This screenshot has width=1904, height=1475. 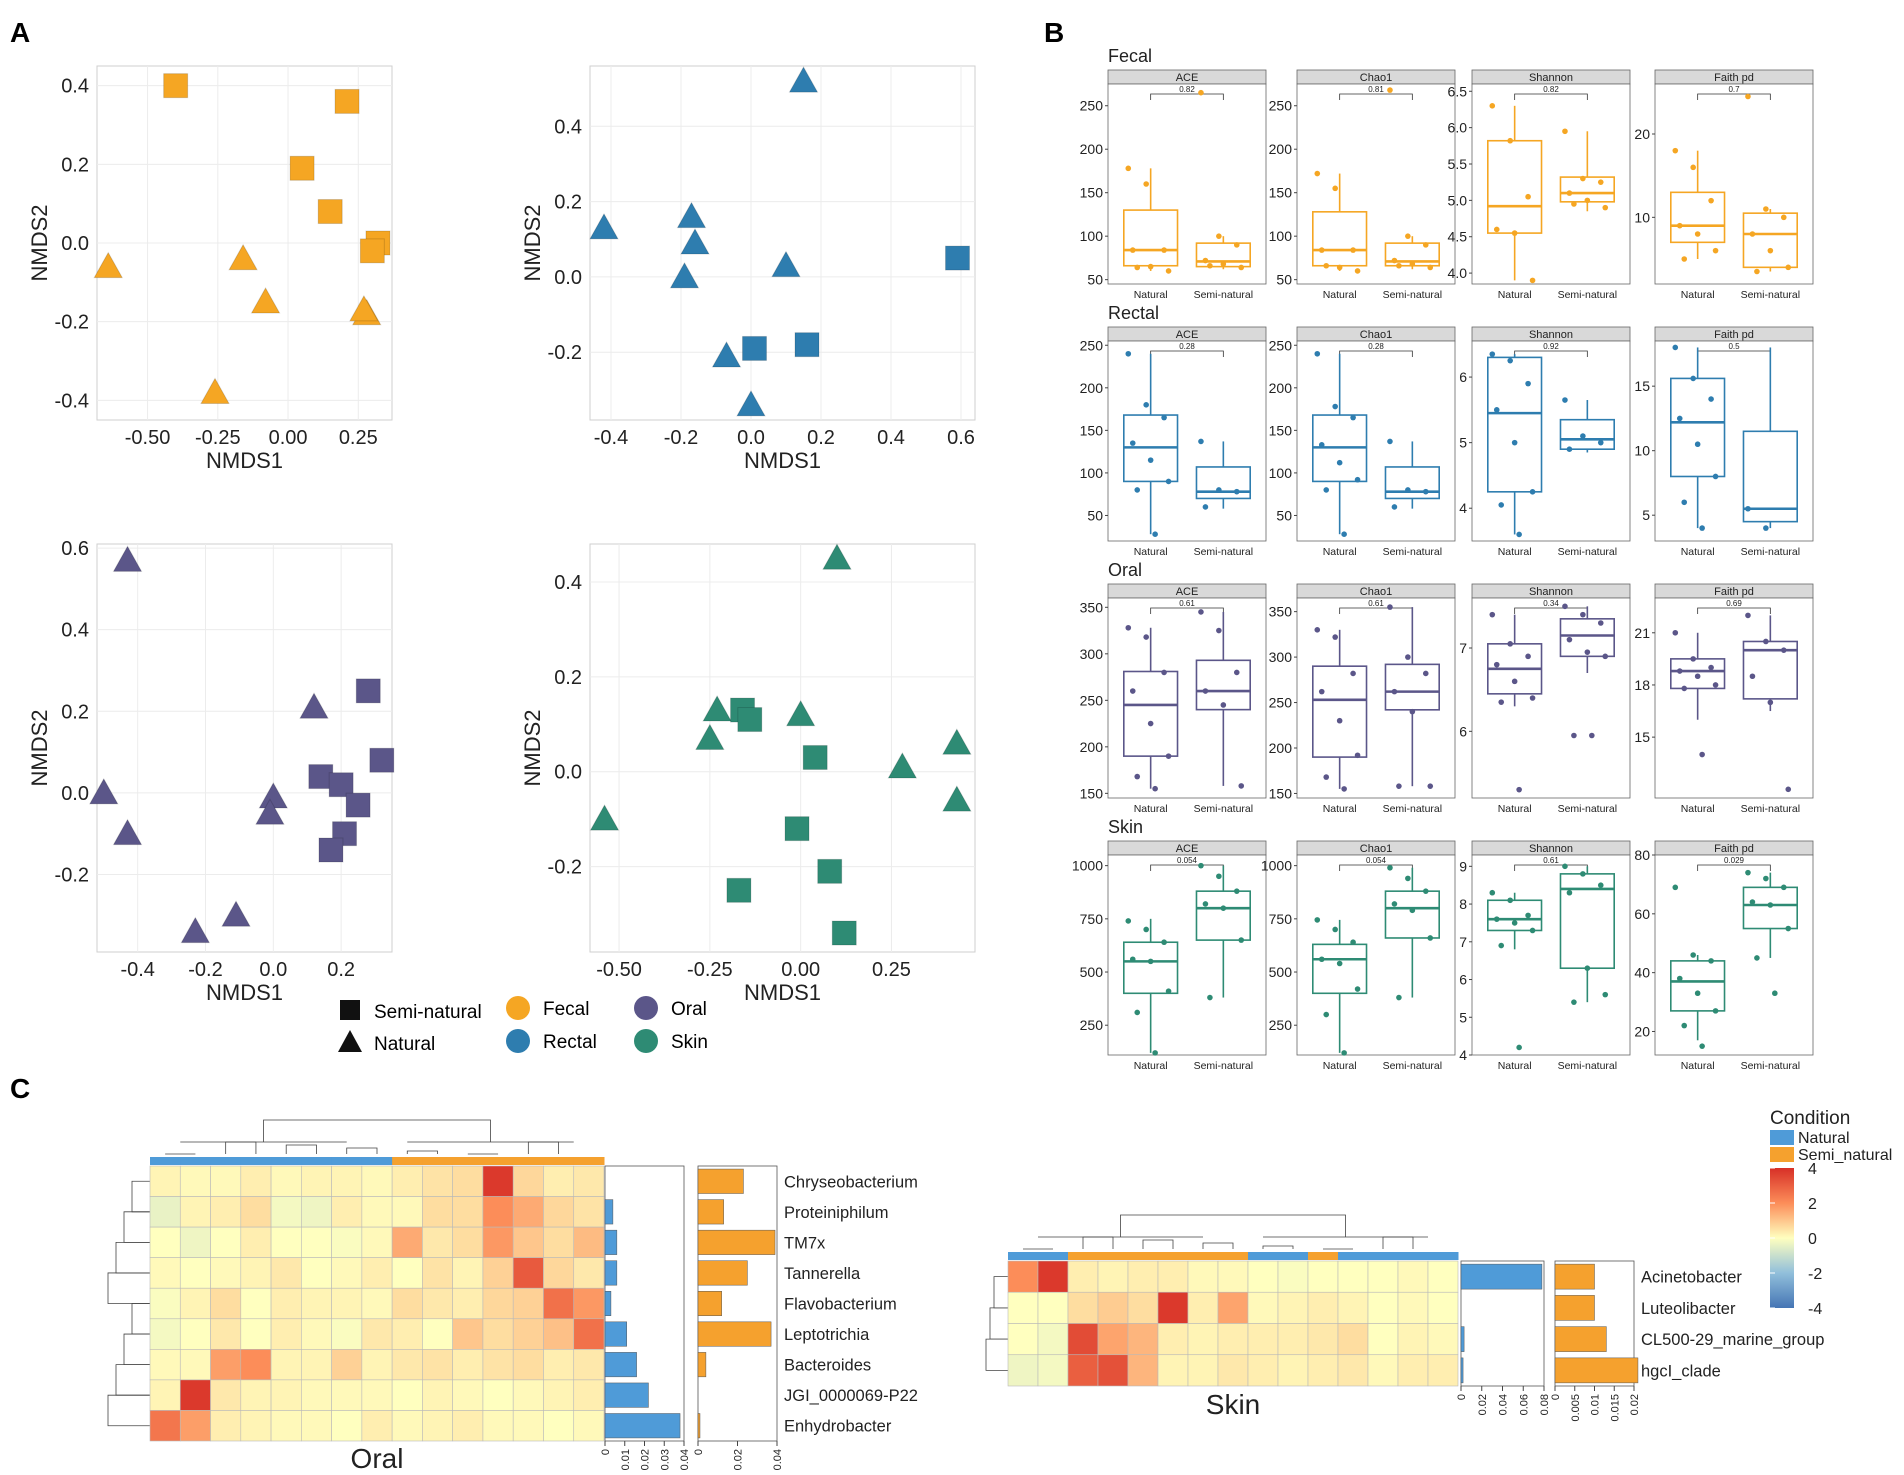 What do you see at coordinates (1281, 703) in the screenshot?
I see `y-tick-label: 250` at bounding box center [1281, 703].